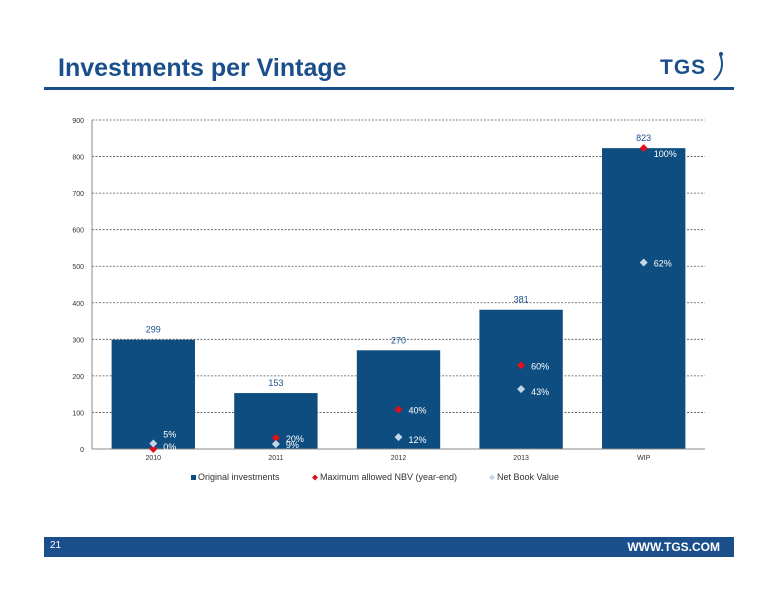  What do you see at coordinates (239, 477) in the screenshot?
I see `legend-label-original: Original investments` at bounding box center [239, 477].